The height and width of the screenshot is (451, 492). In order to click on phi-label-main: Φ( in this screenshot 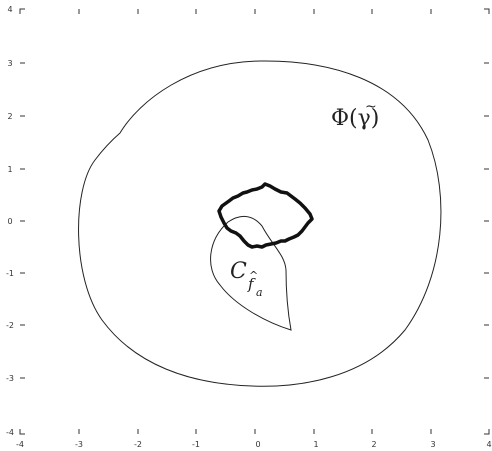, I will do `click(344, 118)`.